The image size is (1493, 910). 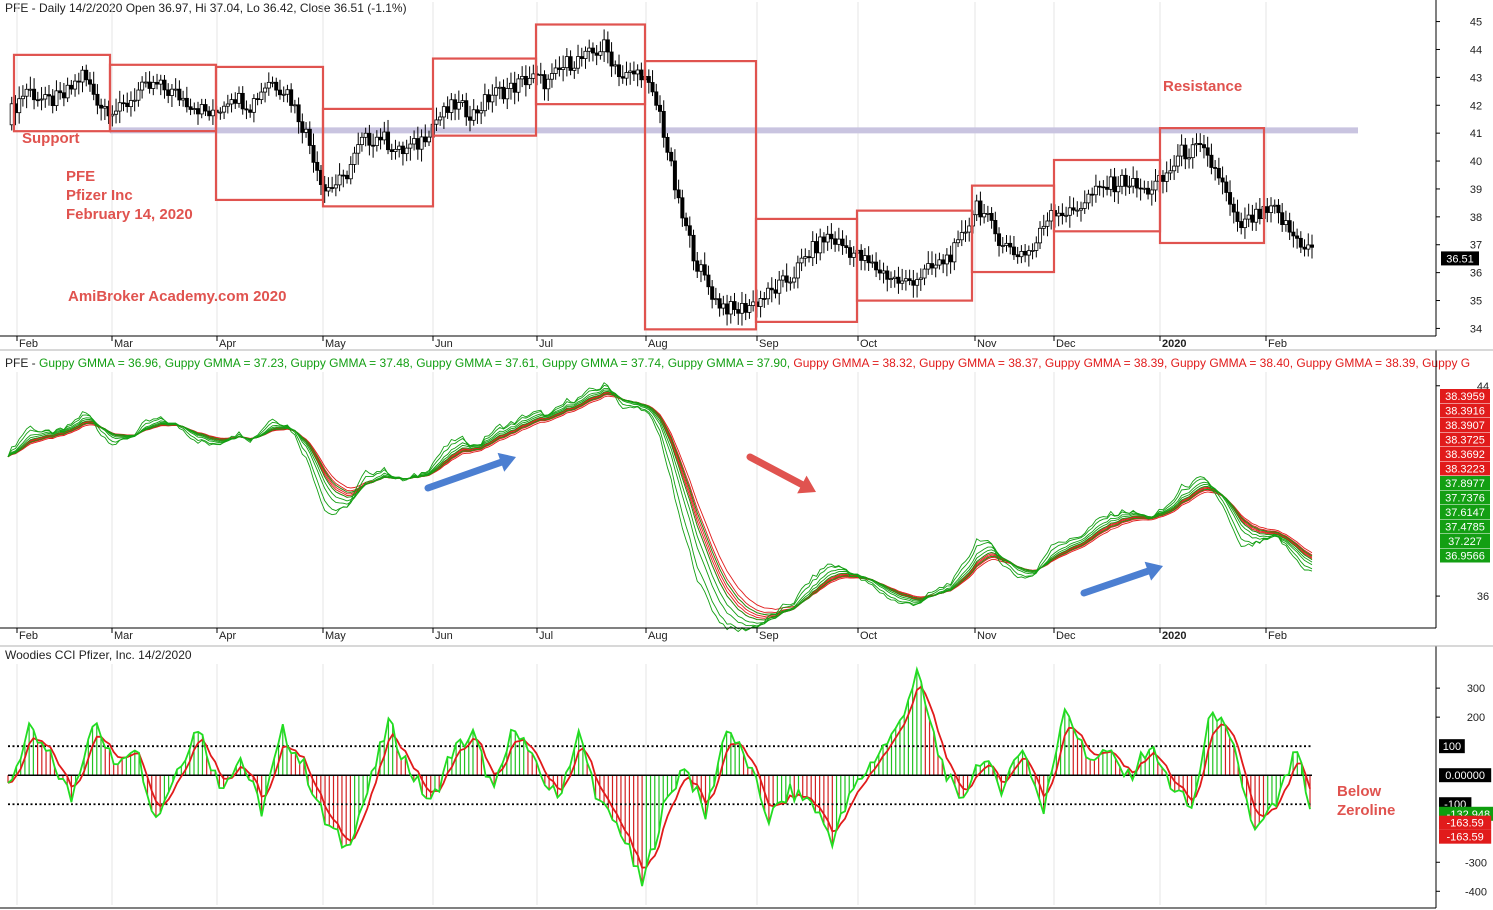 I want to click on gmma-value-label: 38.3223, so click(x=1465, y=470).